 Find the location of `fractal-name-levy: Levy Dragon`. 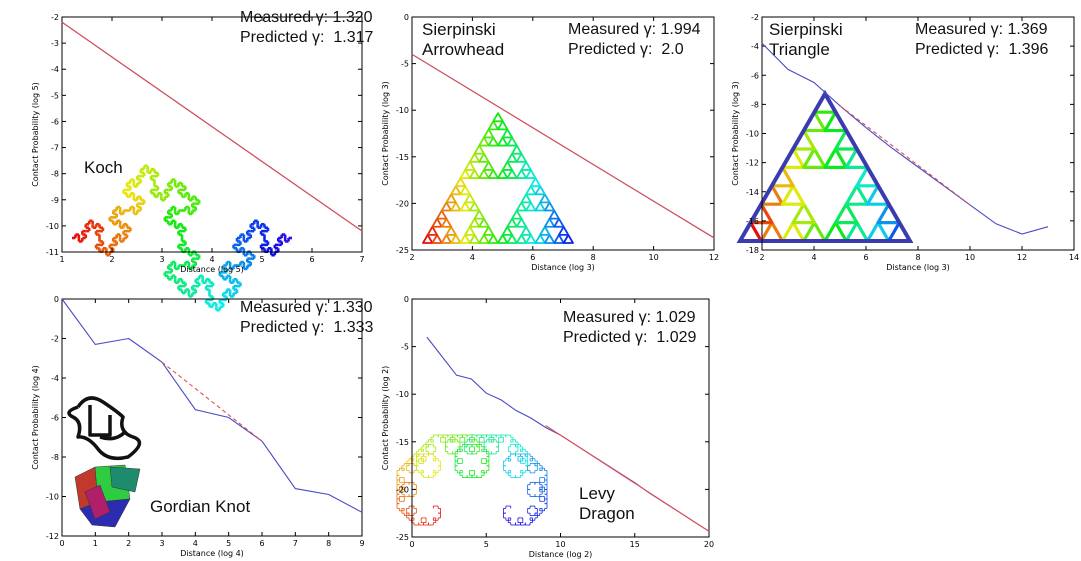

fractal-name-levy: Levy Dragon is located at coordinates (607, 503).